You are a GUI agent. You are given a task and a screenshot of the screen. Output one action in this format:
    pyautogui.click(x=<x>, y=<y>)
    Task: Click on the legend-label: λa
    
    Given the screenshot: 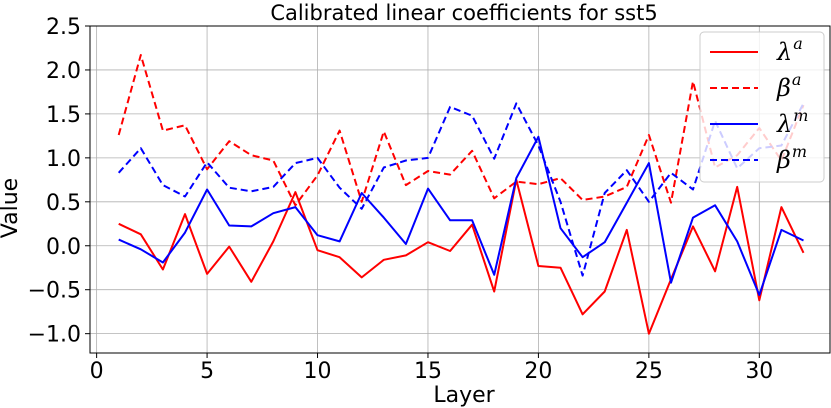 What is the action you would take?
    pyautogui.click(x=789, y=50)
    